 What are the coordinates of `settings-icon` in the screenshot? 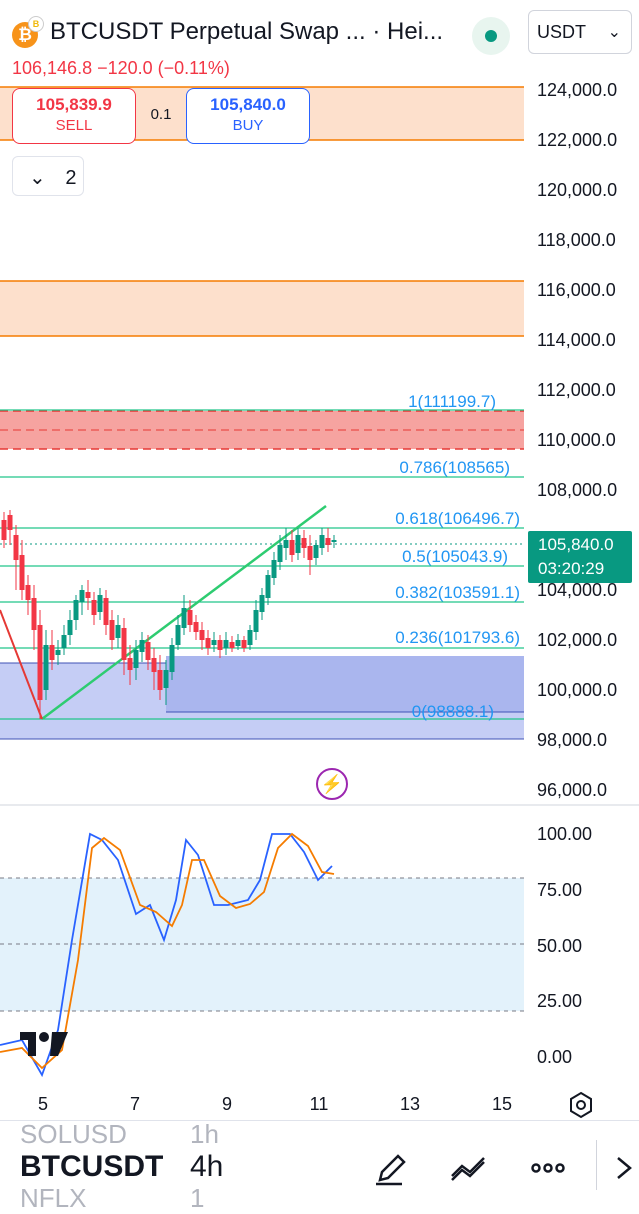 It's located at (581, 1105).